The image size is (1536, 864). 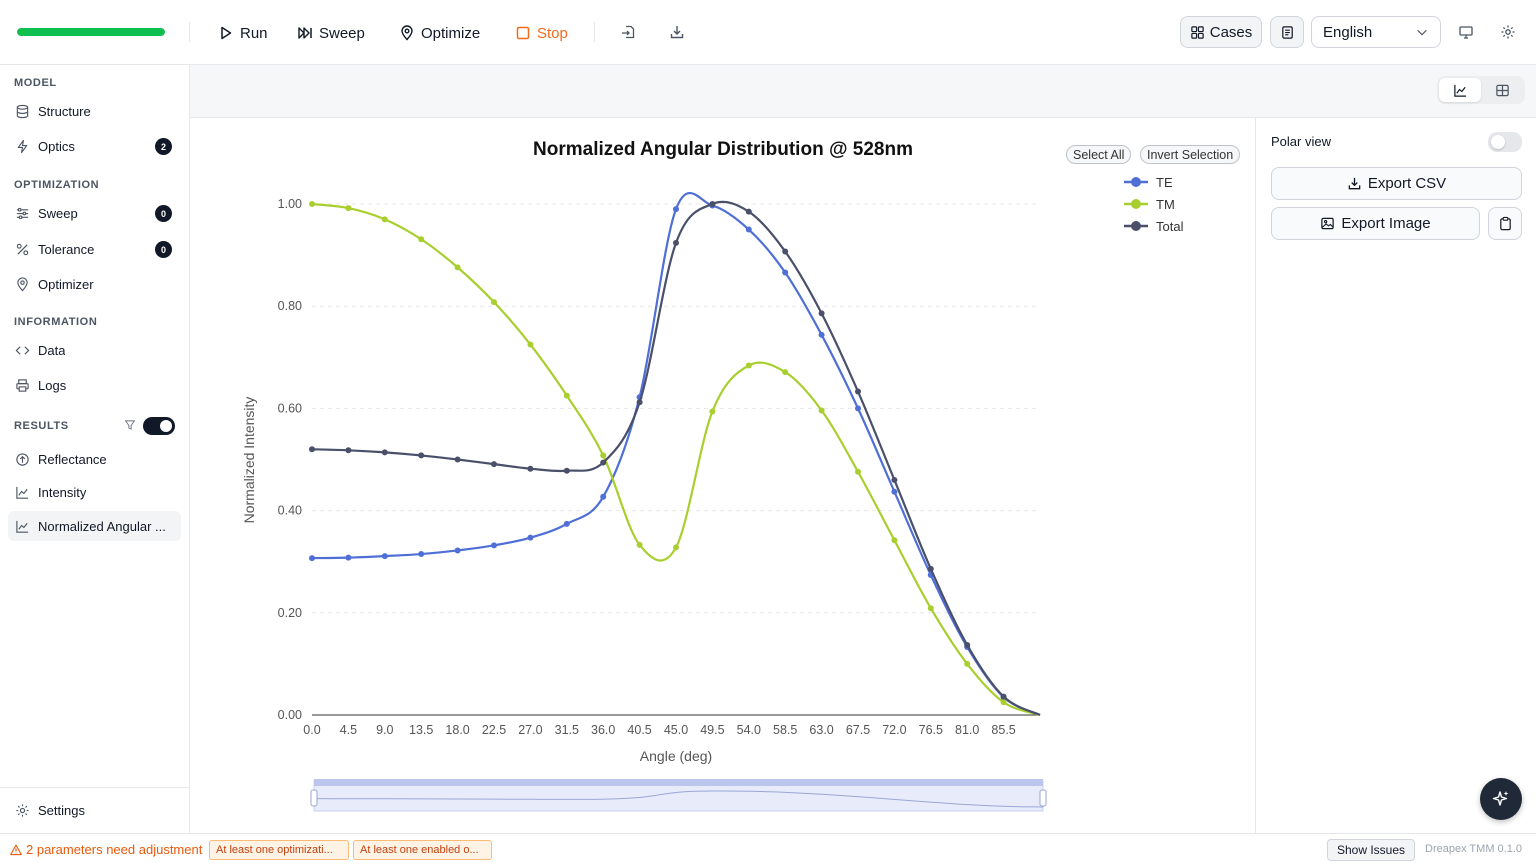 What do you see at coordinates (1376, 32) in the screenshot?
I see `language-select: English` at bounding box center [1376, 32].